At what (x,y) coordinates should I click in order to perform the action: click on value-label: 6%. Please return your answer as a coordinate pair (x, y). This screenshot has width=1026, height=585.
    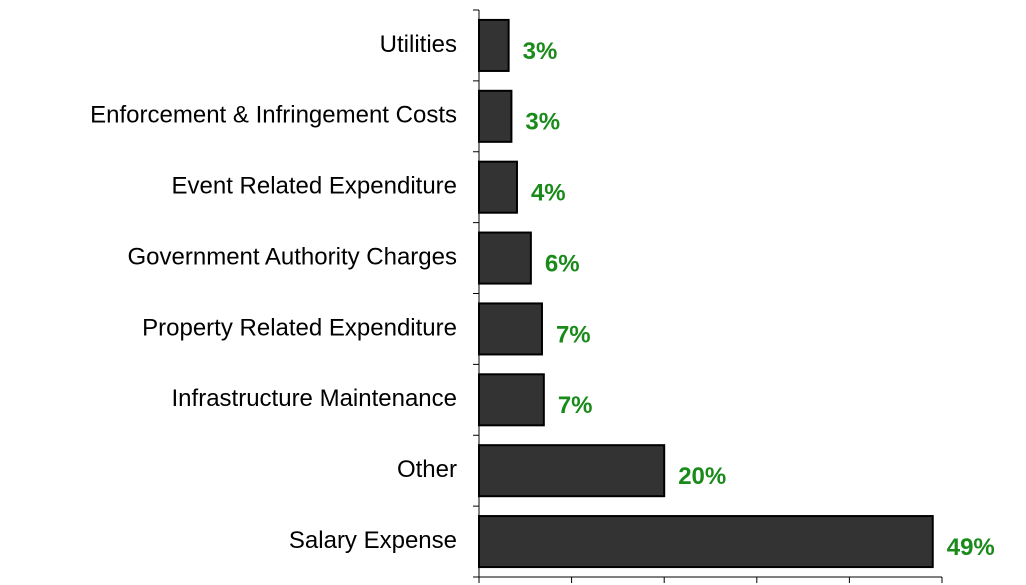
    Looking at the image, I should click on (562, 263).